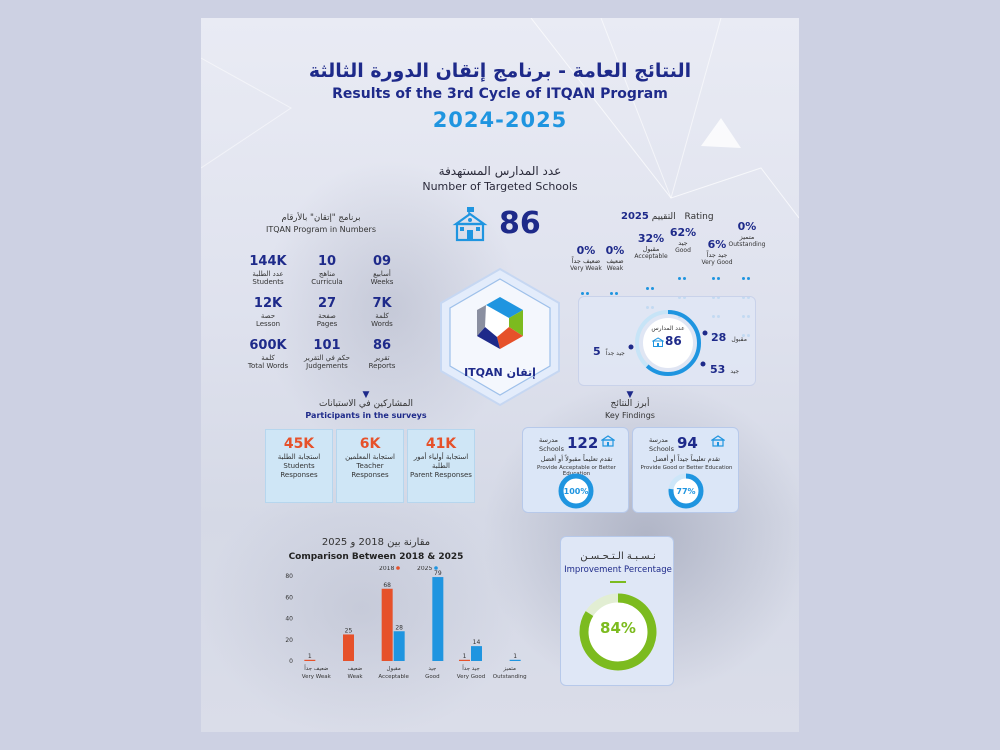 This screenshot has width=1000, height=750. What do you see at coordinates (471, 668) in the screenshot?
I see `x-tick-label-arabic: جيد جداً` at bounding box center [471, 668].